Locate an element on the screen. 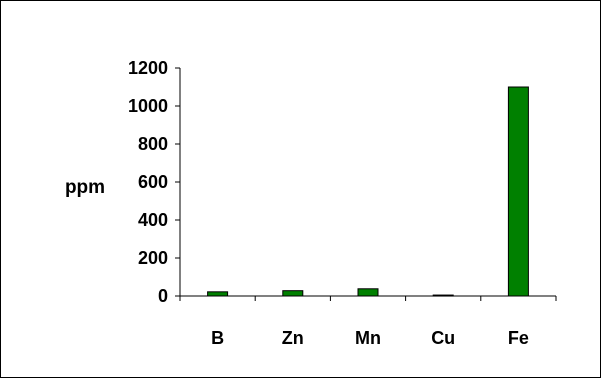 This screenshot has height=383, width=601. x-tick-label: Mn is located at coordinates (368, 338).